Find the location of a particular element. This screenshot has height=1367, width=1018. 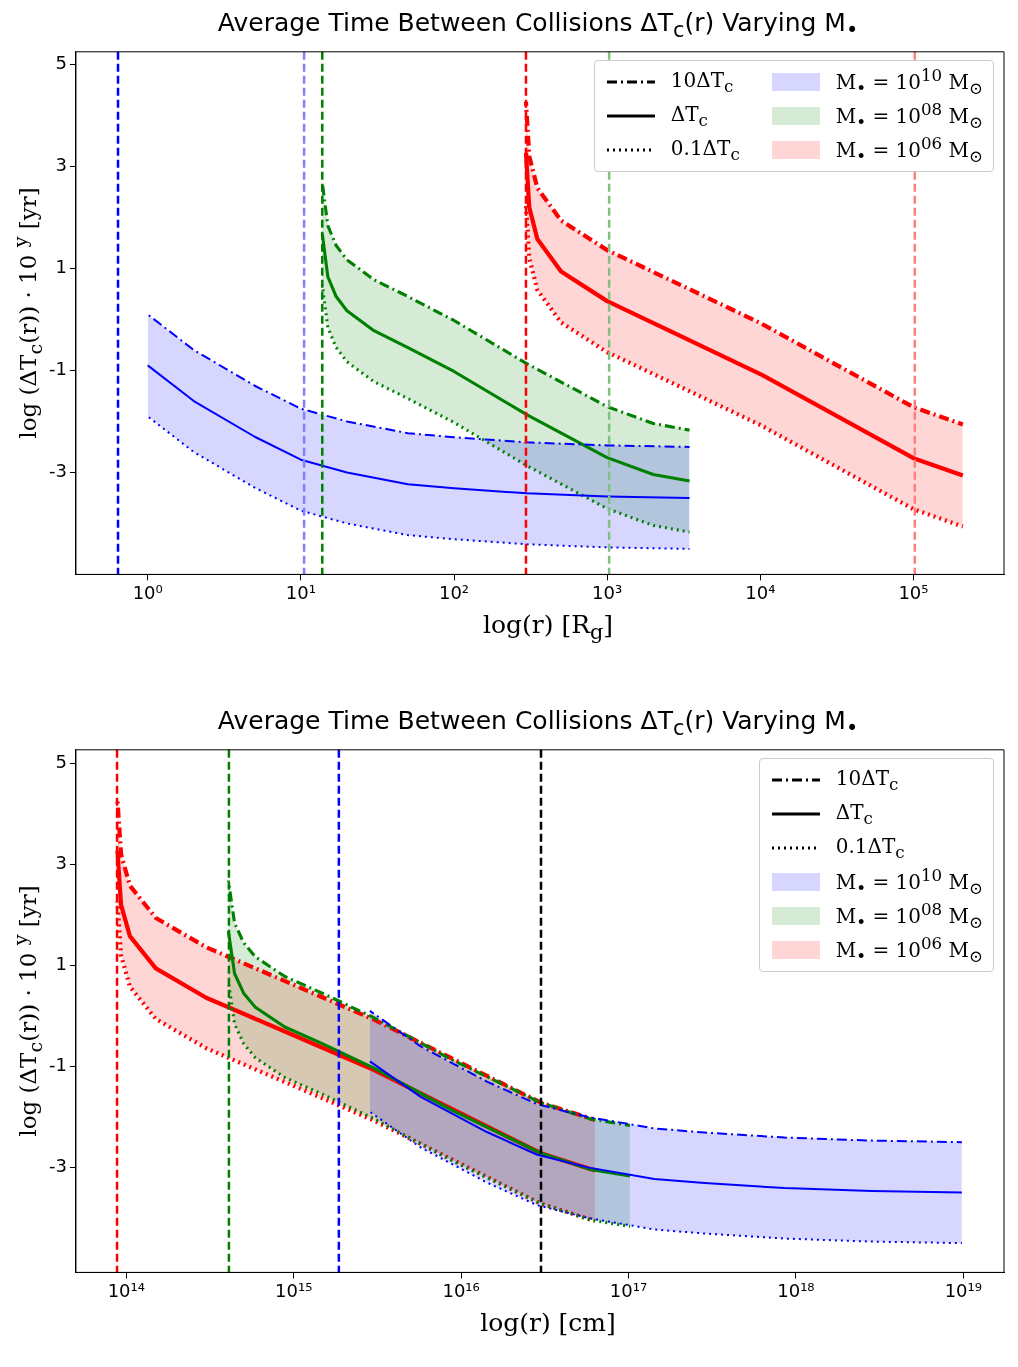

x-axis-title: log(r) [cm] is located at coordinates (548, 1322).